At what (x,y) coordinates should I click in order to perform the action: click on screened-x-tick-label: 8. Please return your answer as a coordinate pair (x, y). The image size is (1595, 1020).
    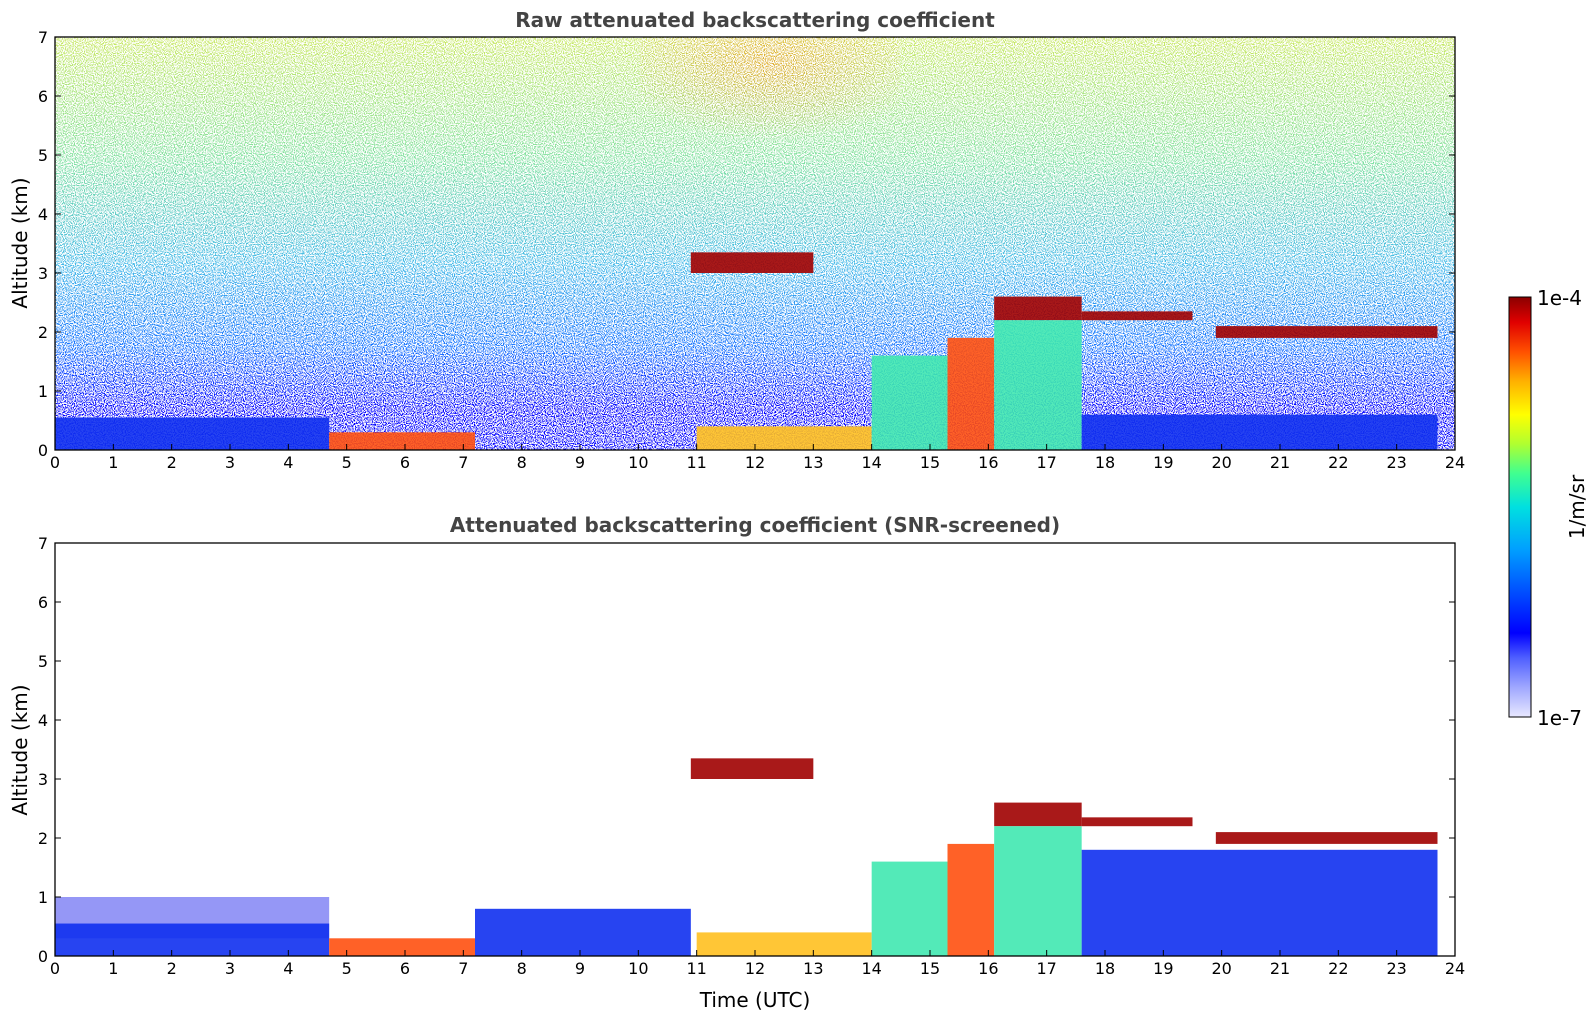
    Looking at the image, I should click on (522, 968).